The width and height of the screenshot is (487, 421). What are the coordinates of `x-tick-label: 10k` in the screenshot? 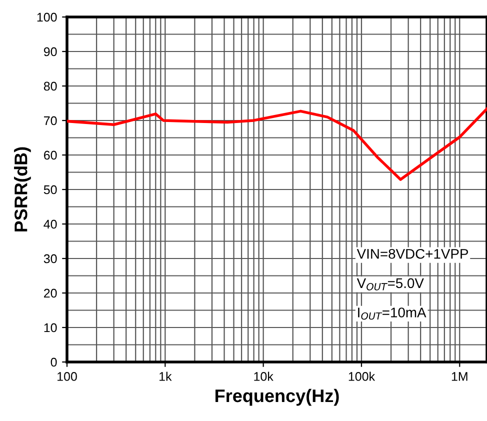 It's located at (264, 376).